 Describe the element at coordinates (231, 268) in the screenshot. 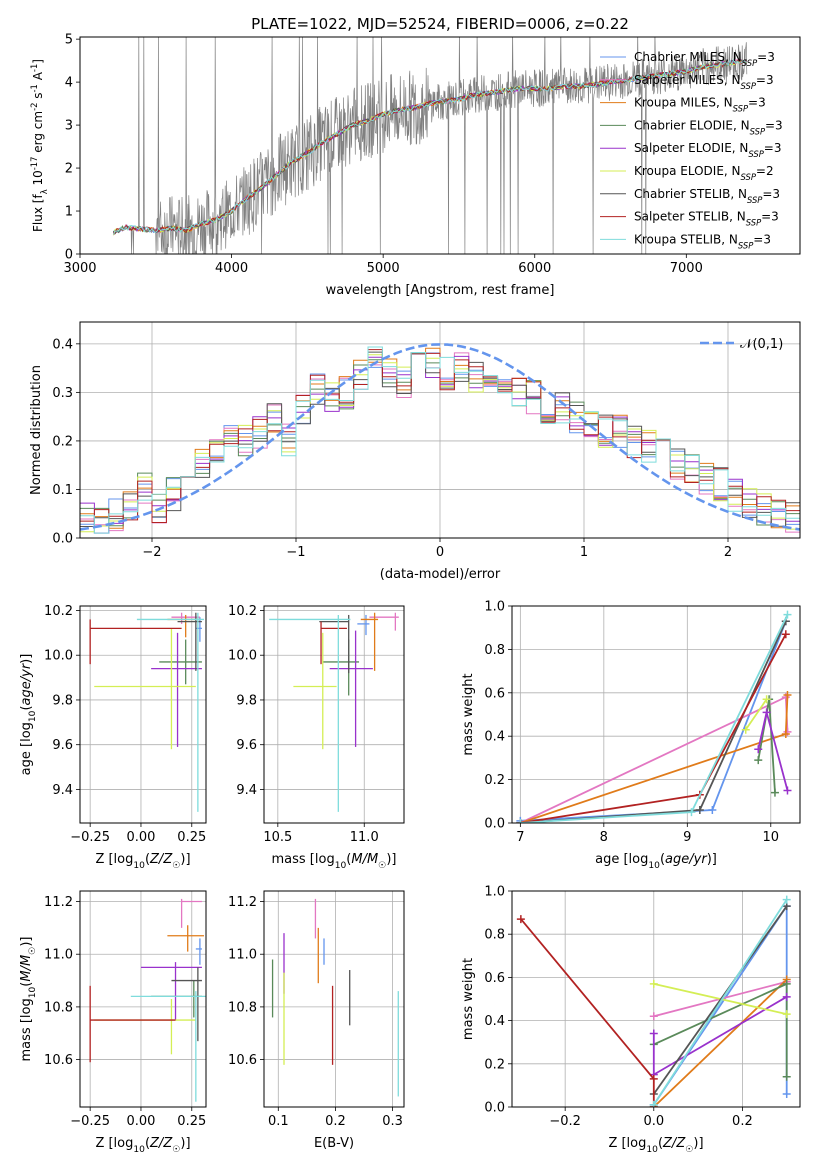

I see `x-tick-label: 4000` at that location.